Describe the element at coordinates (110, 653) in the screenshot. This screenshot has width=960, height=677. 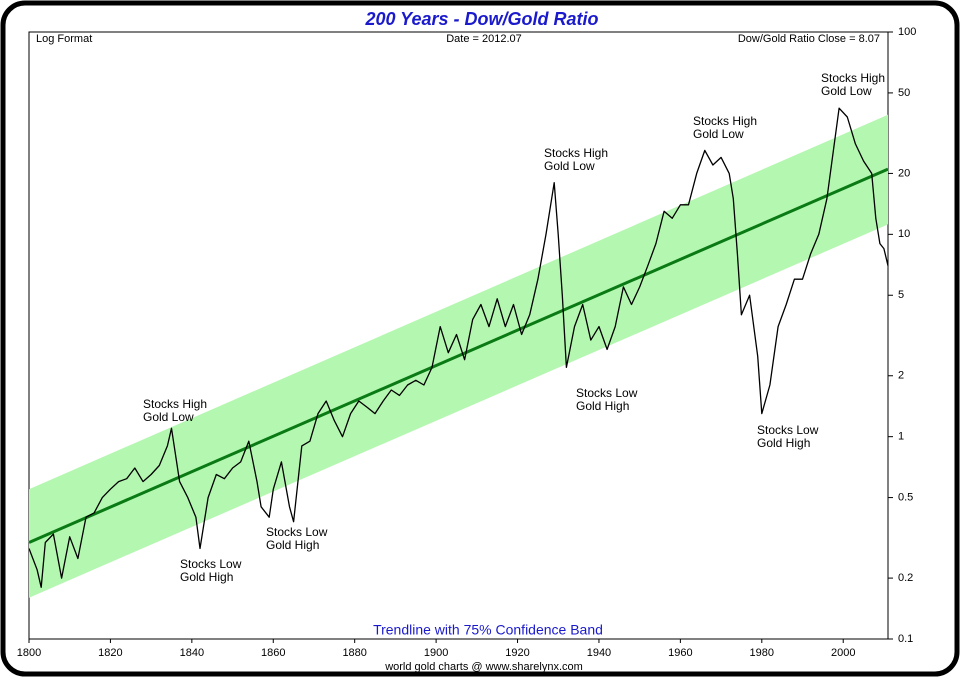
I see `x-tick-label: 1820` at that location.